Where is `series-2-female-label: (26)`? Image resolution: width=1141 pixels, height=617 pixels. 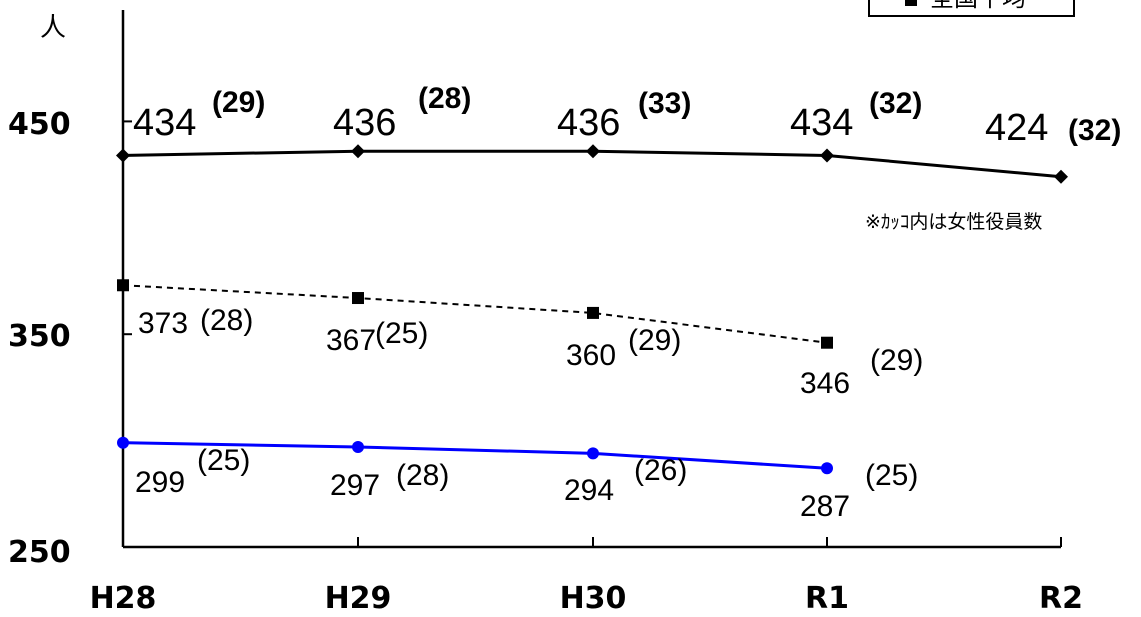 series-2-female-label: (26) is located at coordinates (660, 470).